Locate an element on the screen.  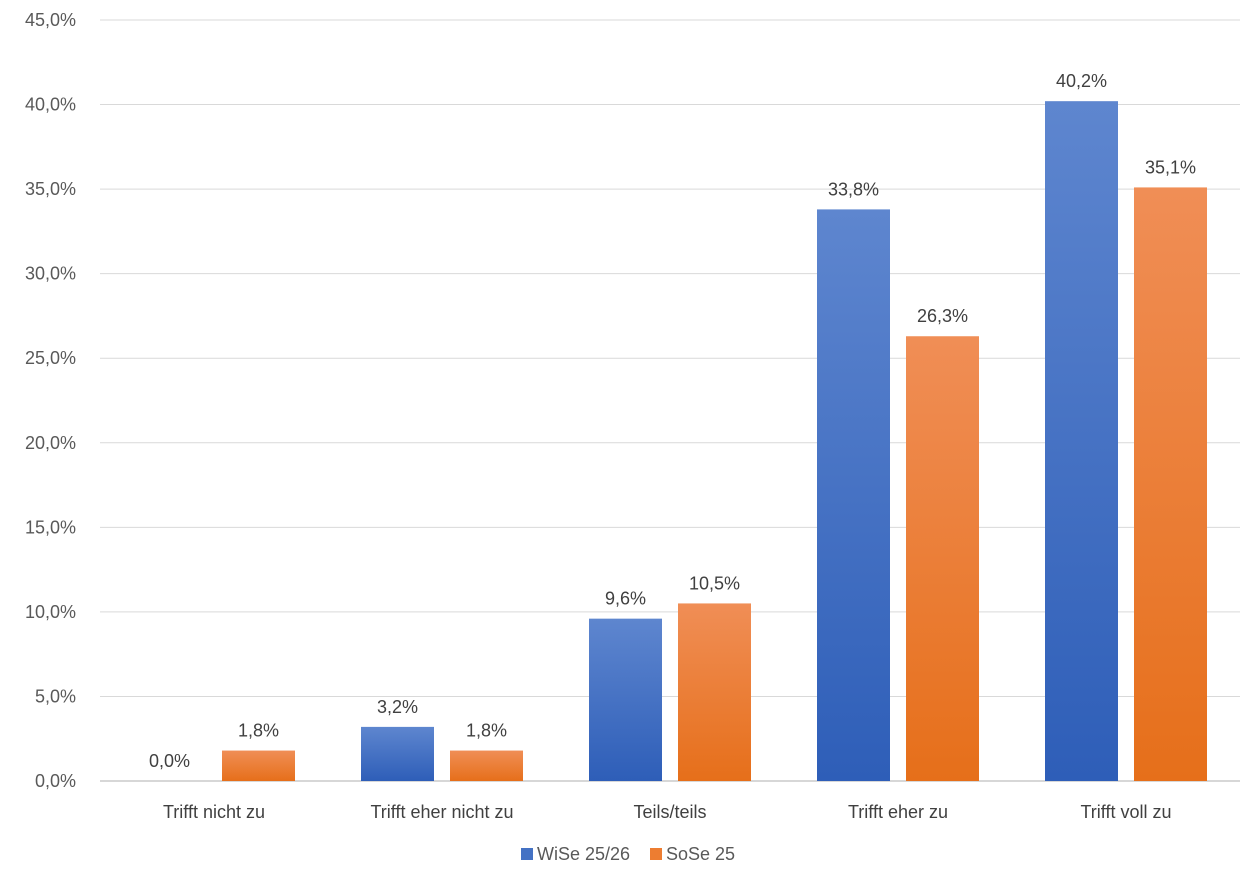
x-category-label: Trifft eher nicht zu is located at coordinates (441, 812).